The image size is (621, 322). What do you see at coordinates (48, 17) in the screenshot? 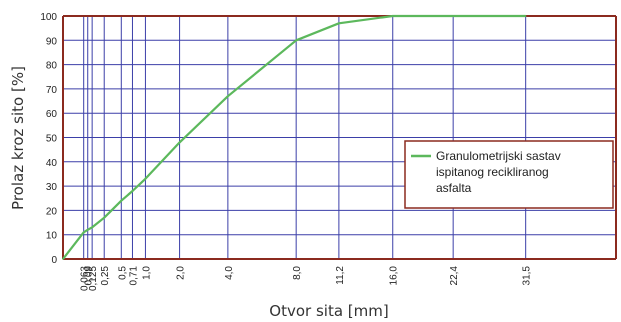
I see `y-tick-label: 100` at bounding box center [48, 17].